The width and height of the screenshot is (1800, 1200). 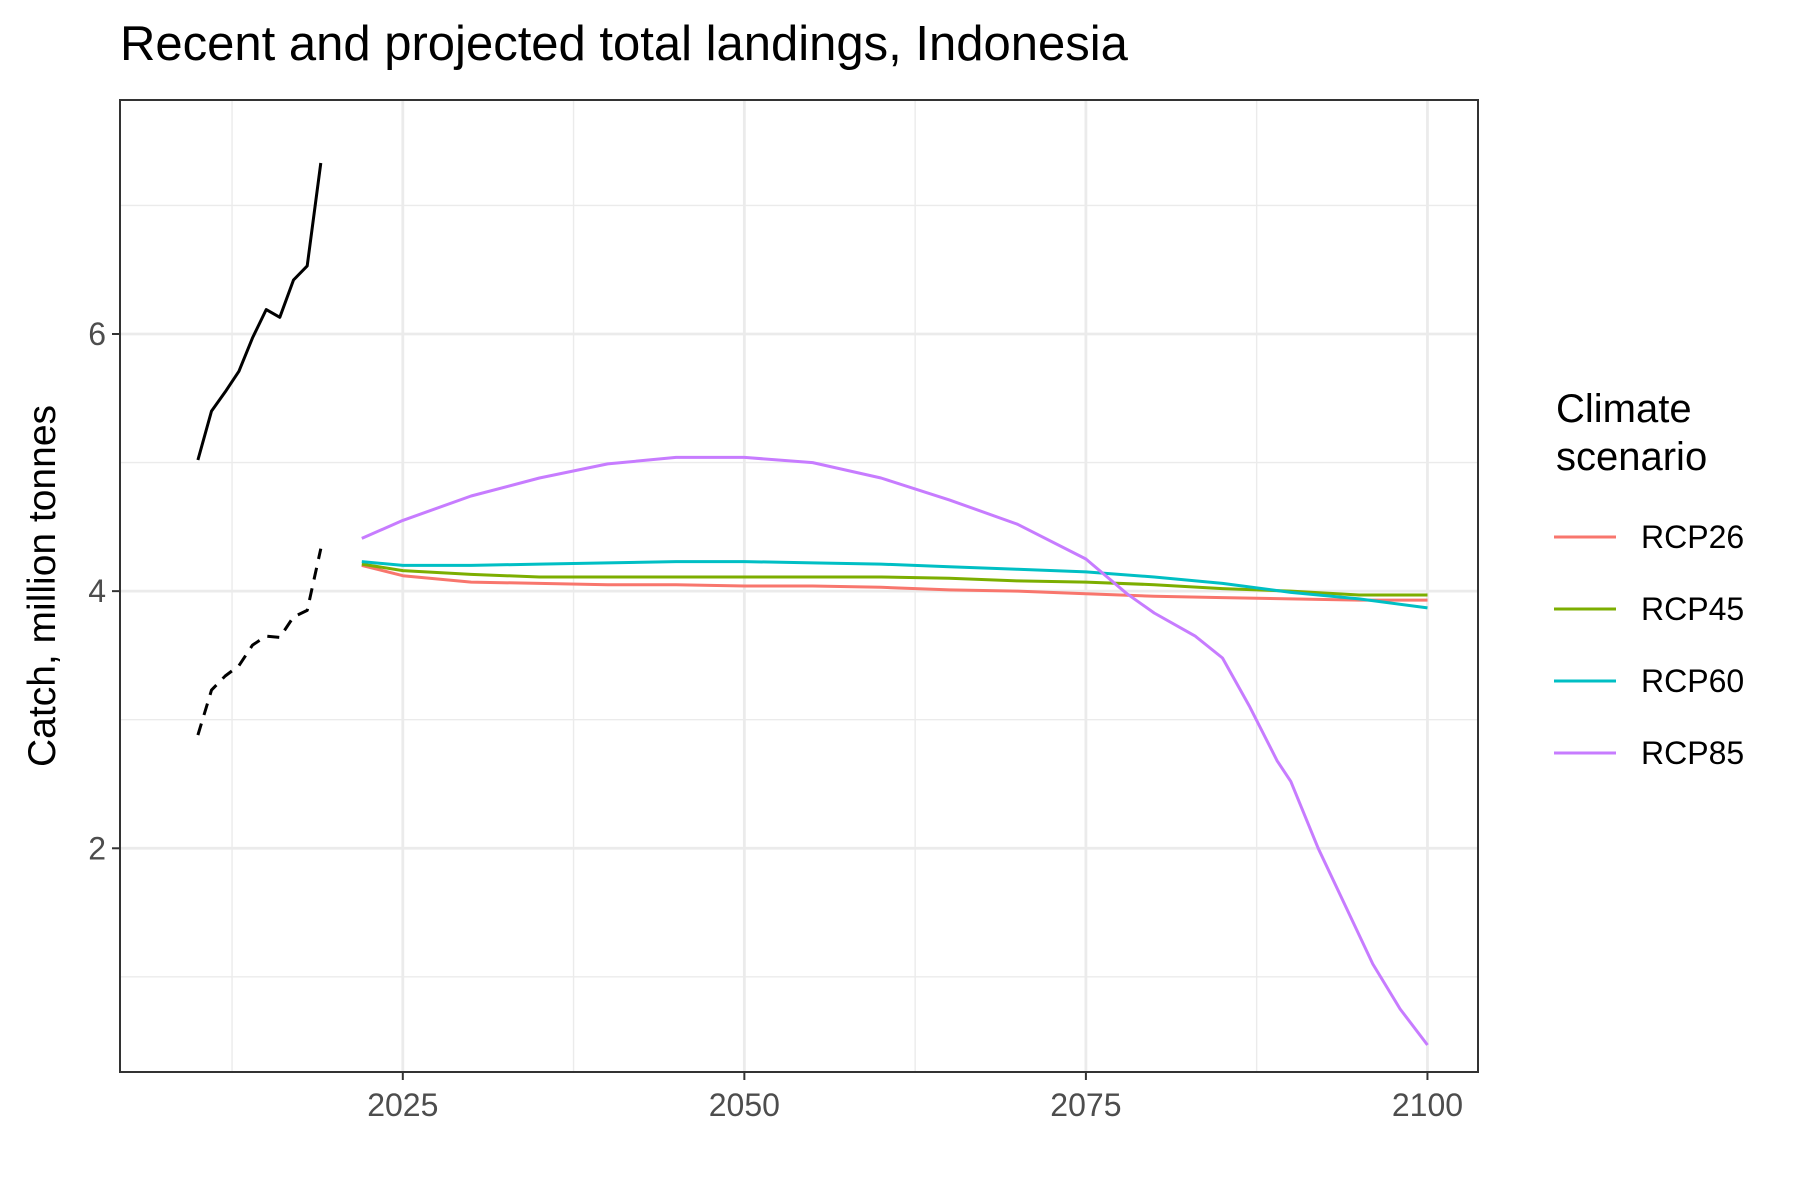 I want to click on y-tick-label: 6, so click(x=97, y=334).